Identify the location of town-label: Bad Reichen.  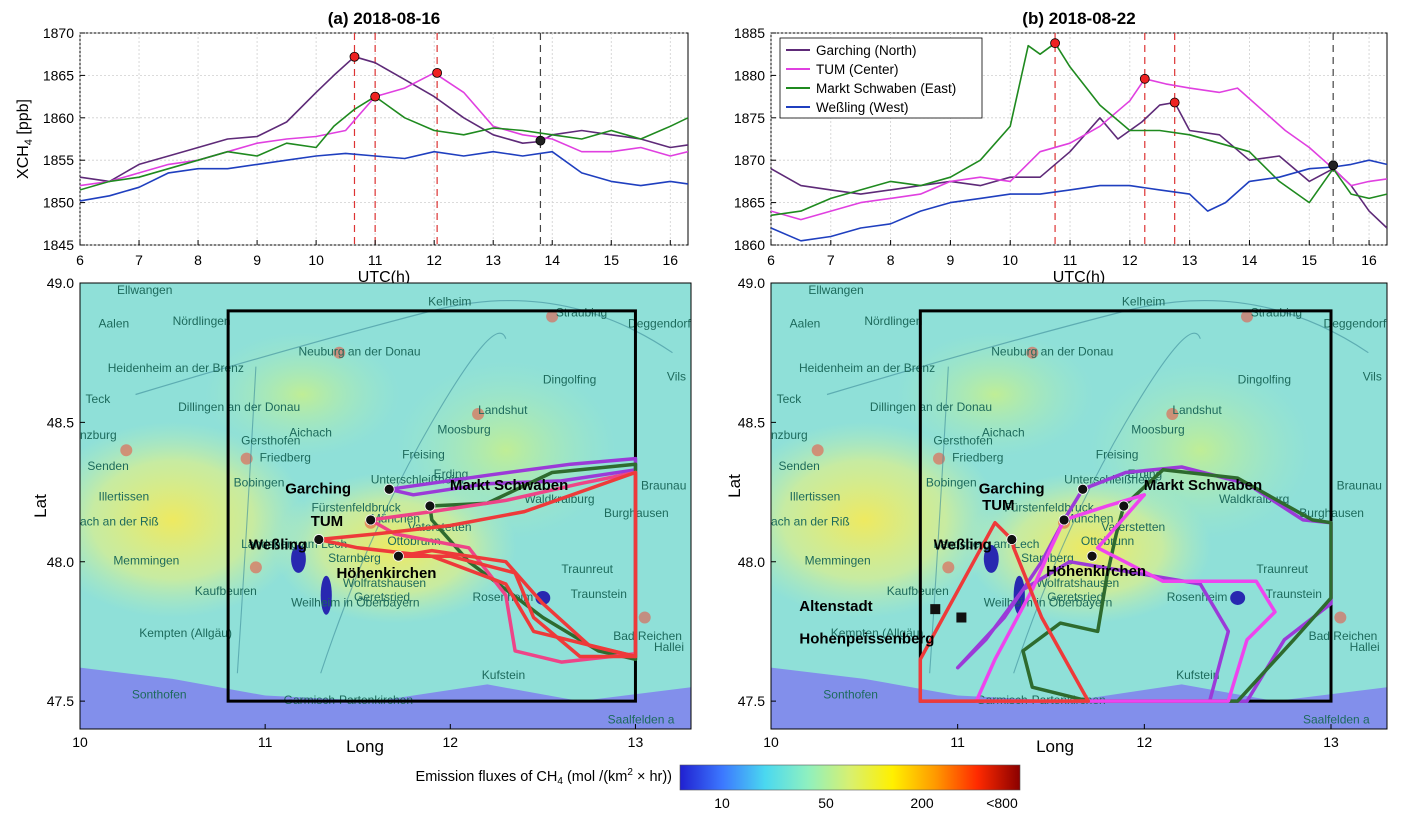
(1343, 636).